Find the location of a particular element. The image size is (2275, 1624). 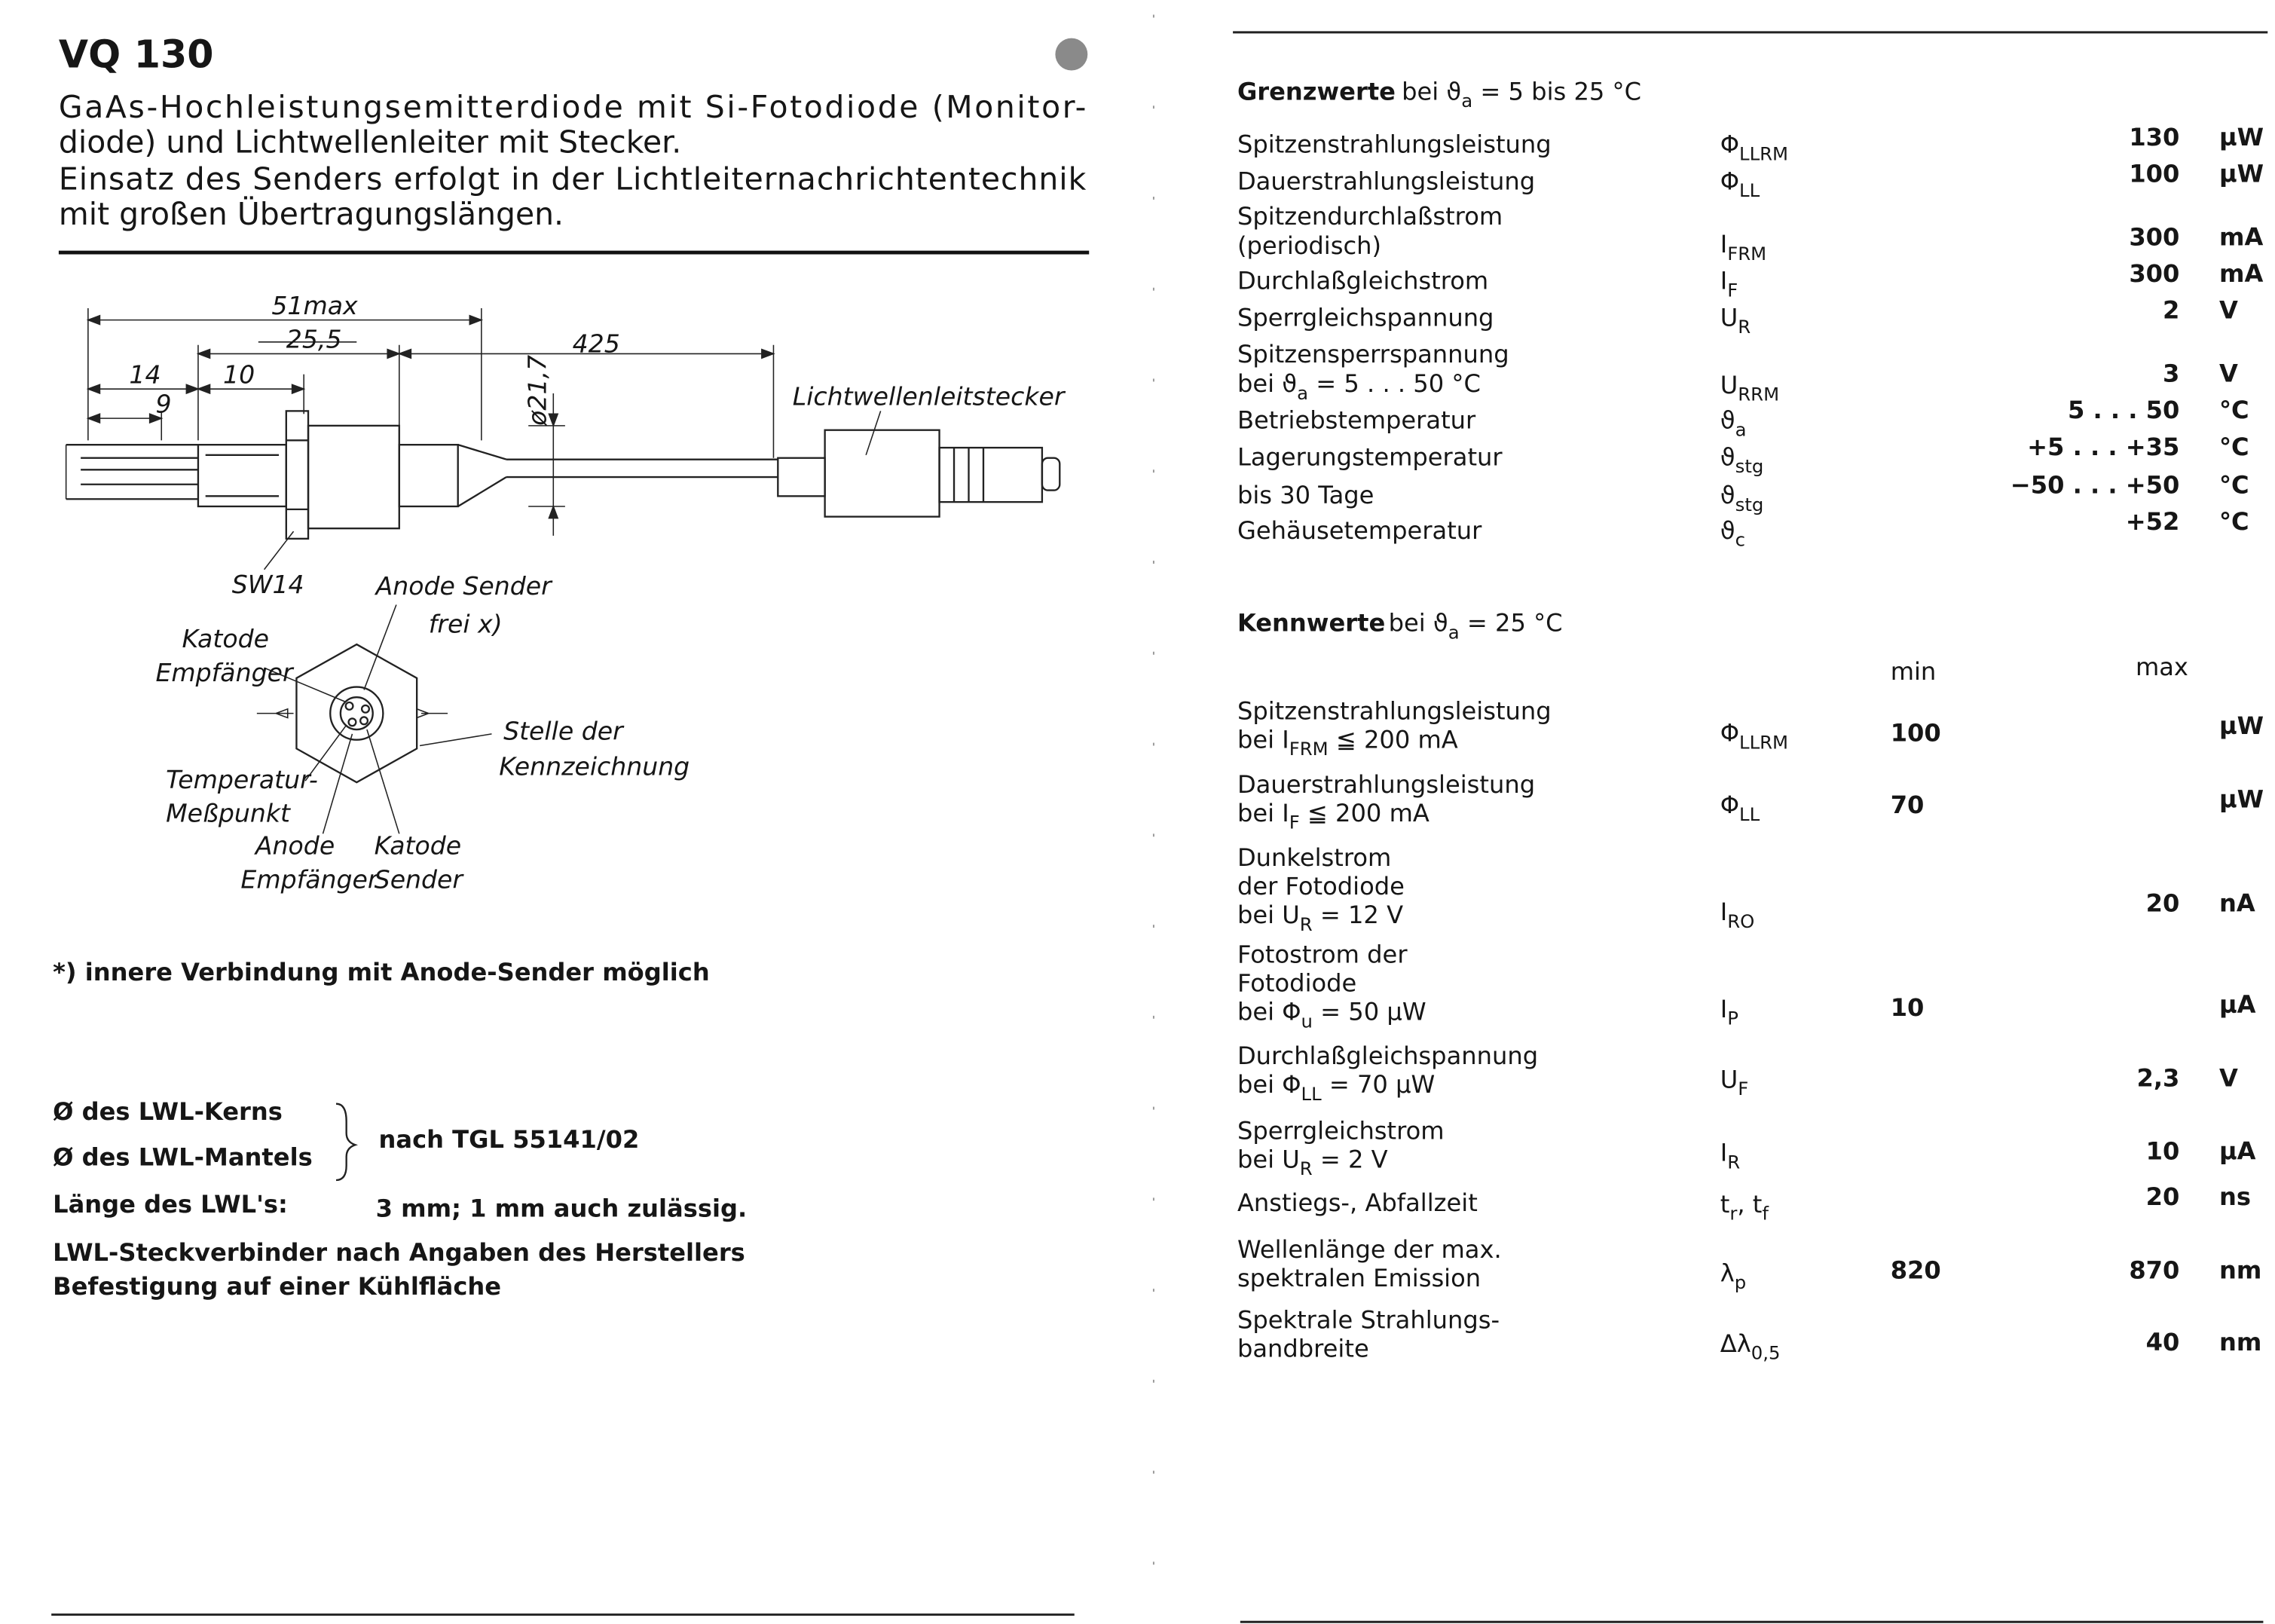

parameter-name: Durchlaßgleichstrom is located at coordinates (1362, 281).